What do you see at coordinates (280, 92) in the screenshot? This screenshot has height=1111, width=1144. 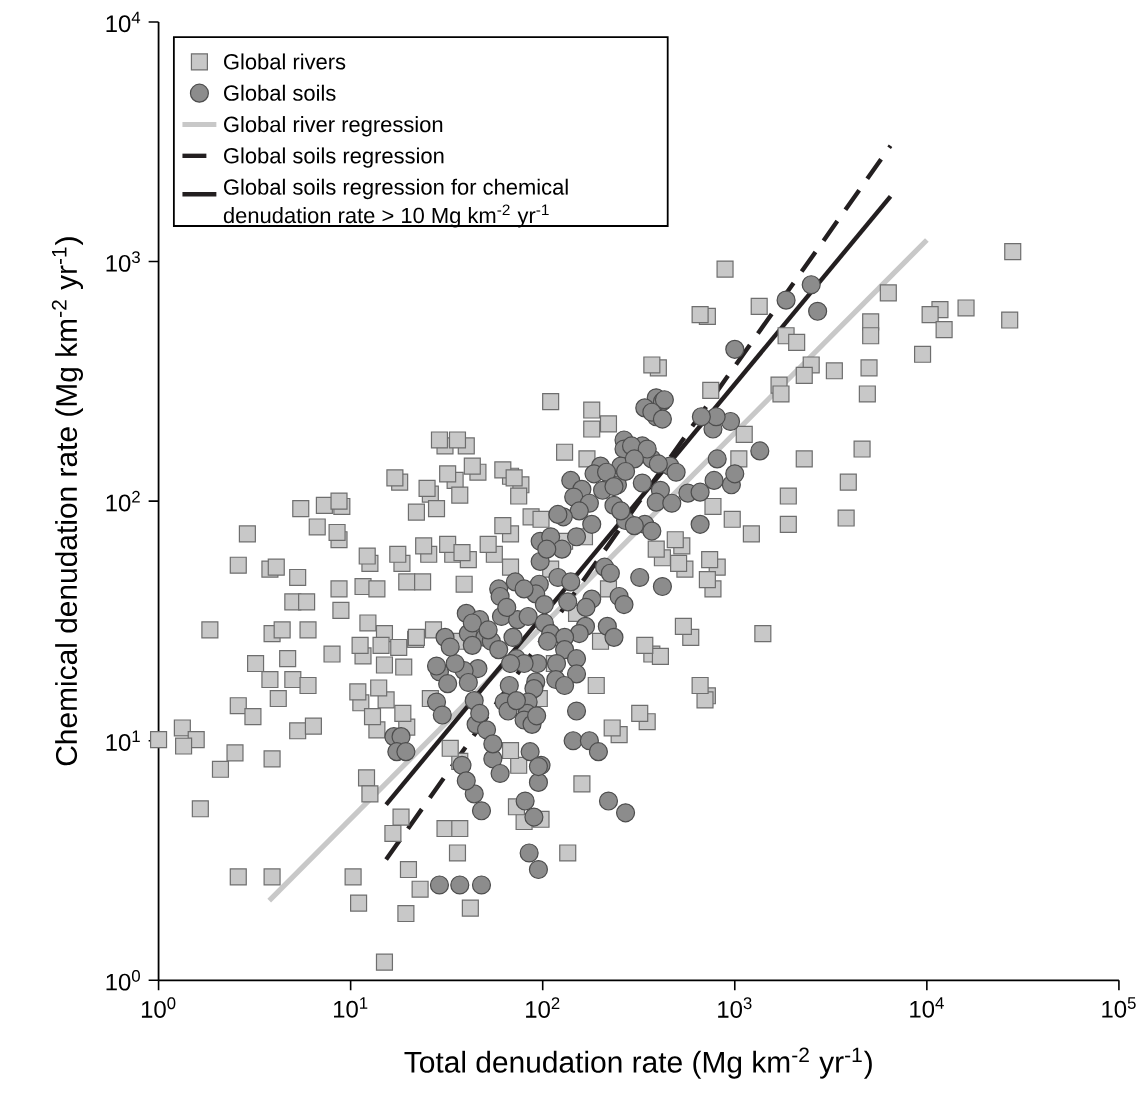 I see `legend-label: Global soils` at bounding box center [280, 92].